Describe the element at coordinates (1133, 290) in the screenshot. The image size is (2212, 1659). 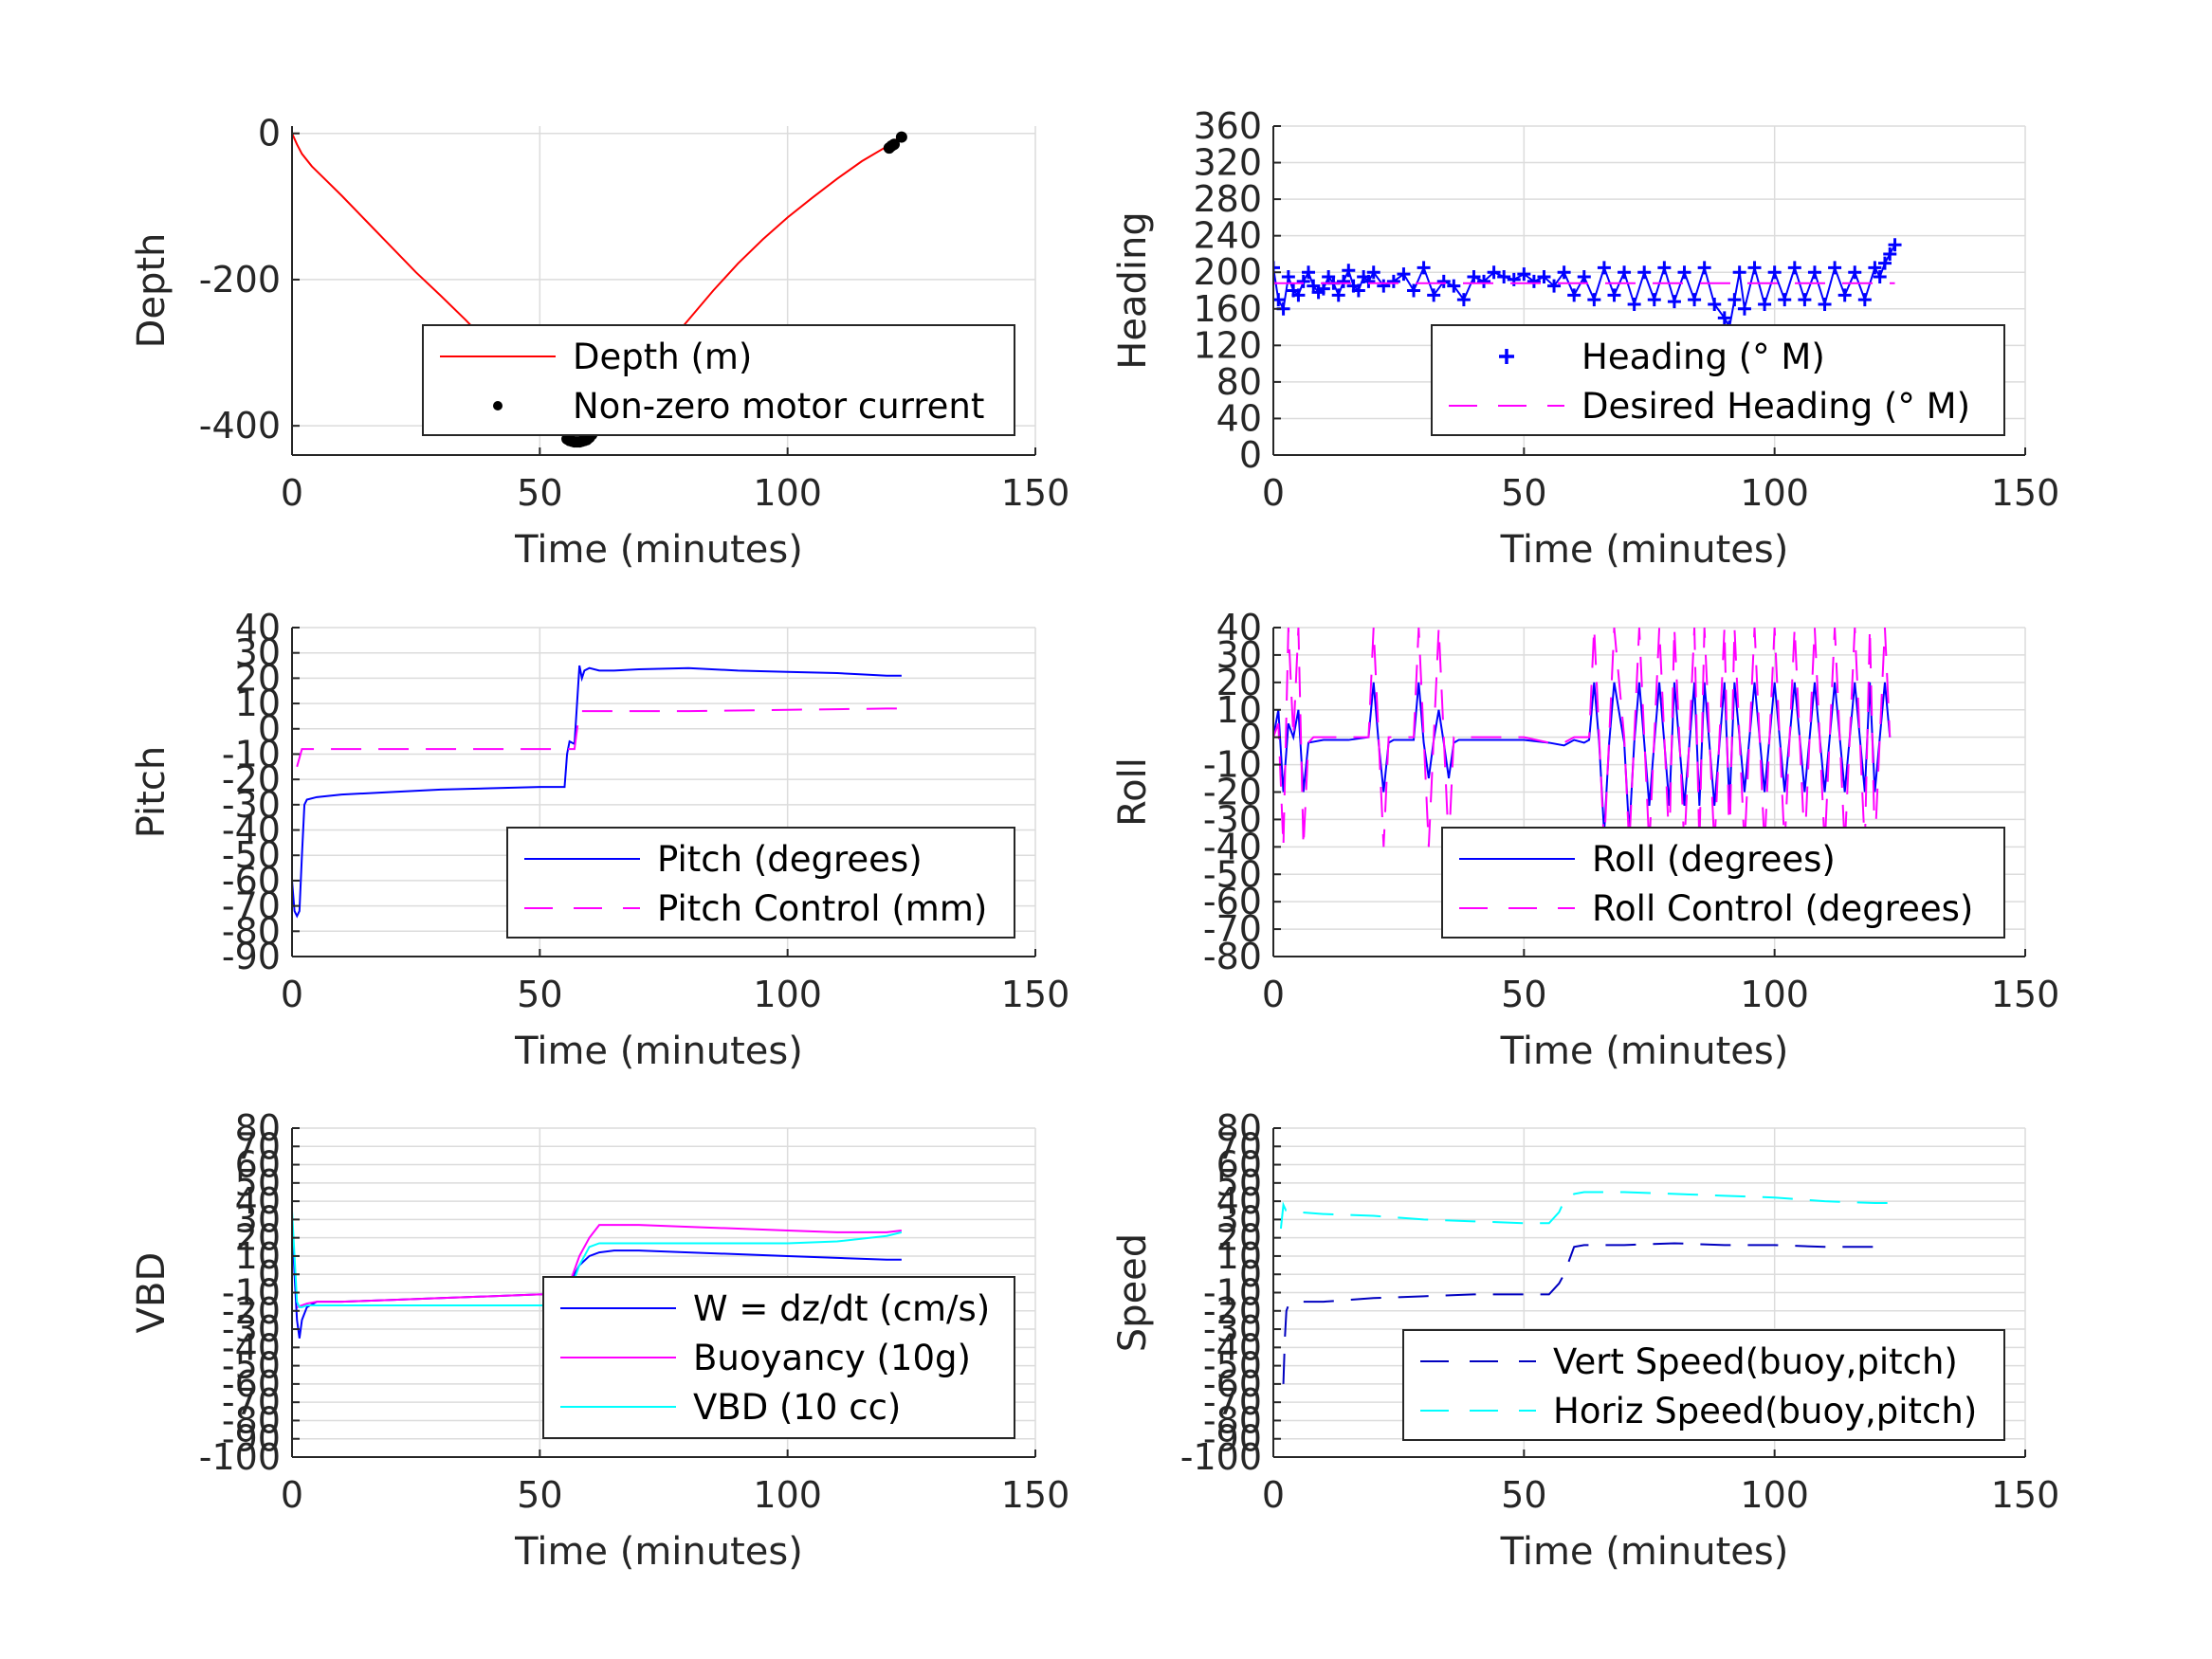
I see `y-axis-label: Heading` at that location.